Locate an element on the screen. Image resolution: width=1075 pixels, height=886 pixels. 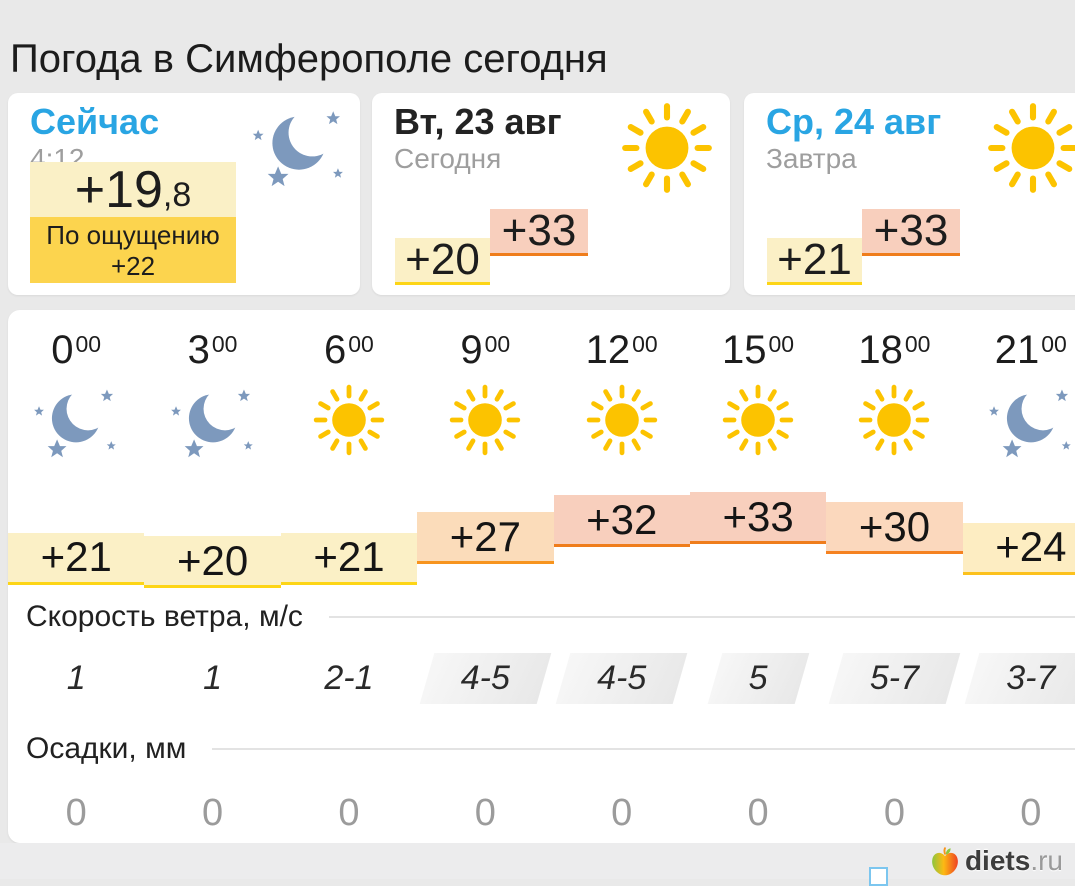
wind-value: 5-7 is located at coordinates (894, 678).